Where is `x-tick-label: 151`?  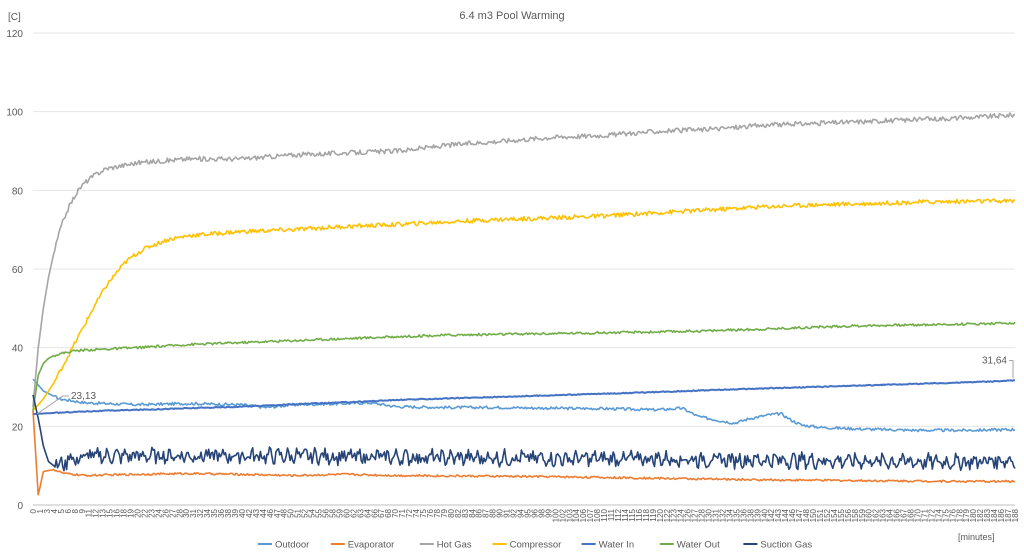 x-tick-label: 151 is located at coordinates (820, 515).